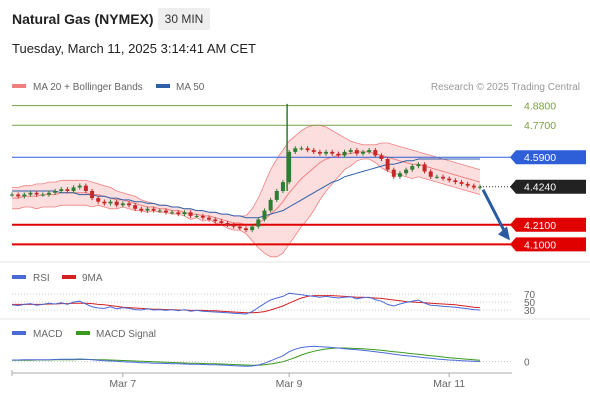 The height and width of the screenshot is (400, 590). What do you see at coordinates (505, 87) in the screenshot?
I see `credit-text: Research © 2025 Trading Central` at bounding box center [505, 87].